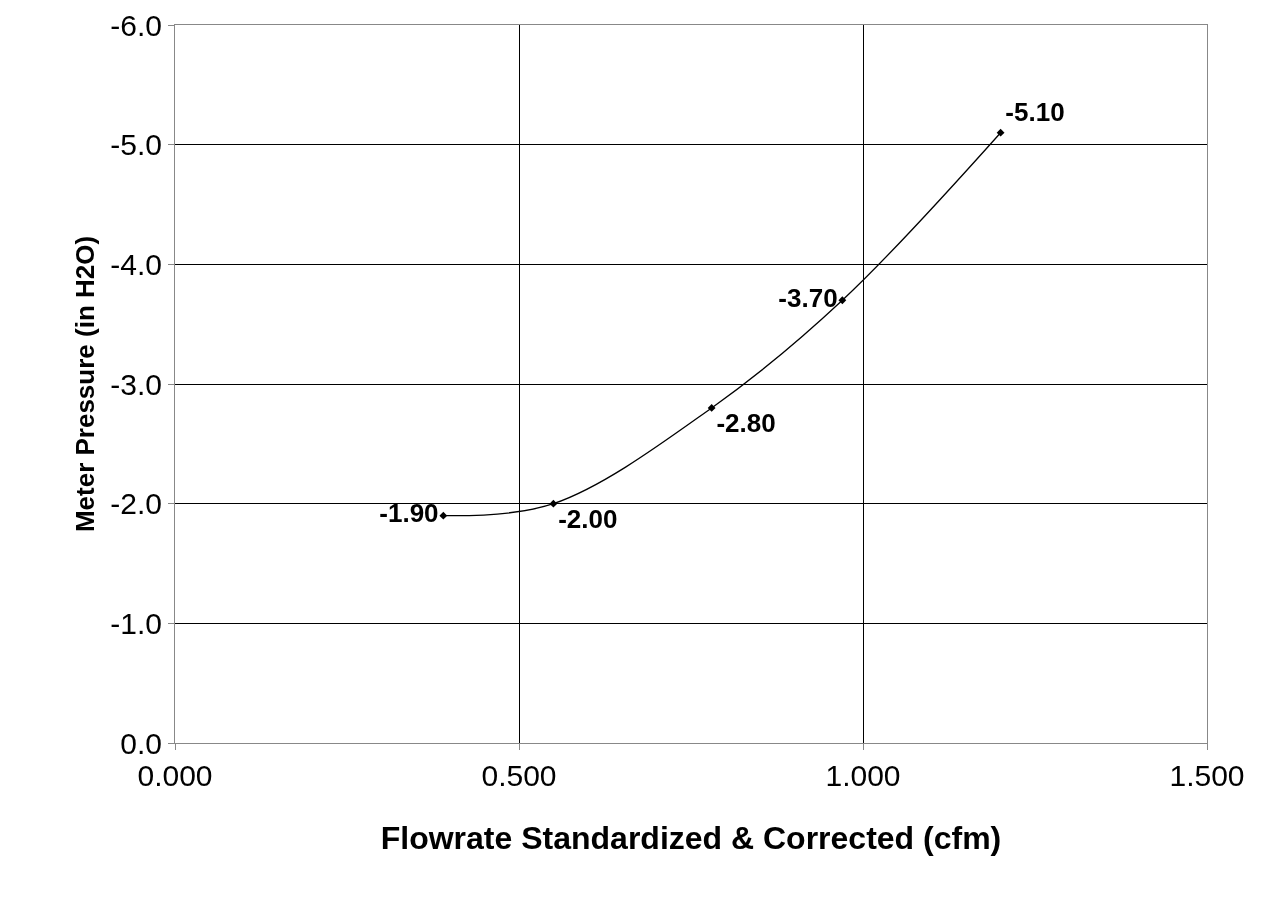 Image resolution: width=1277 pixels, height=903 pixels. Describe the element at coordinates (691, 837) in the screenshot. I see `x-axis-title: Flowrate Standardized & Corrected (cfm)` at that location.